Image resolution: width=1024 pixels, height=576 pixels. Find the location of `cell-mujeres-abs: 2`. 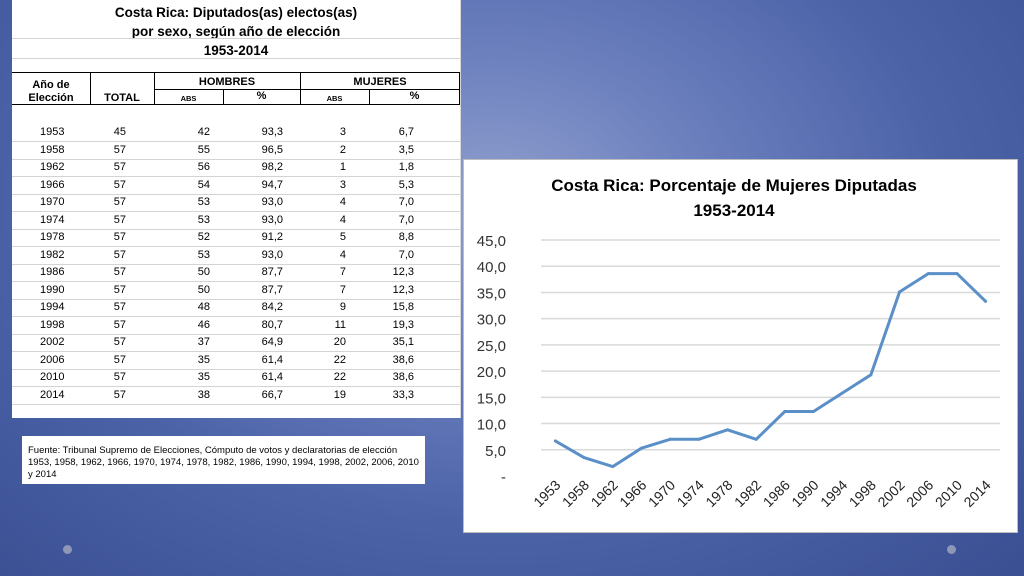

cell-mujeres-abs: 2 is located at coordinates (342, 149).